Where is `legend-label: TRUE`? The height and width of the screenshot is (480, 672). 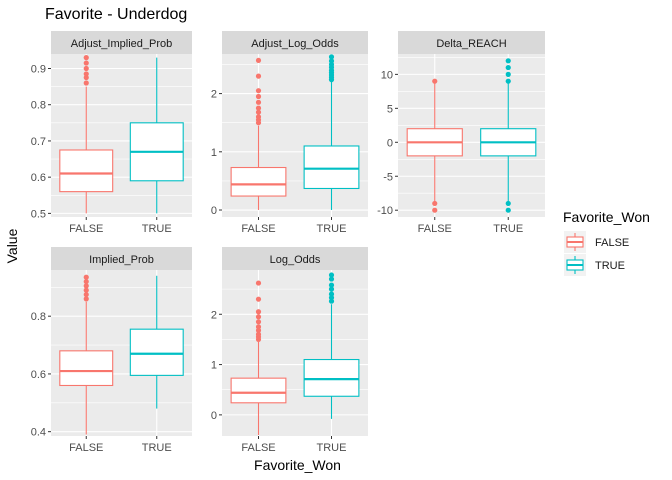
legend-label: TRUE is located at coordinates (610, 266).